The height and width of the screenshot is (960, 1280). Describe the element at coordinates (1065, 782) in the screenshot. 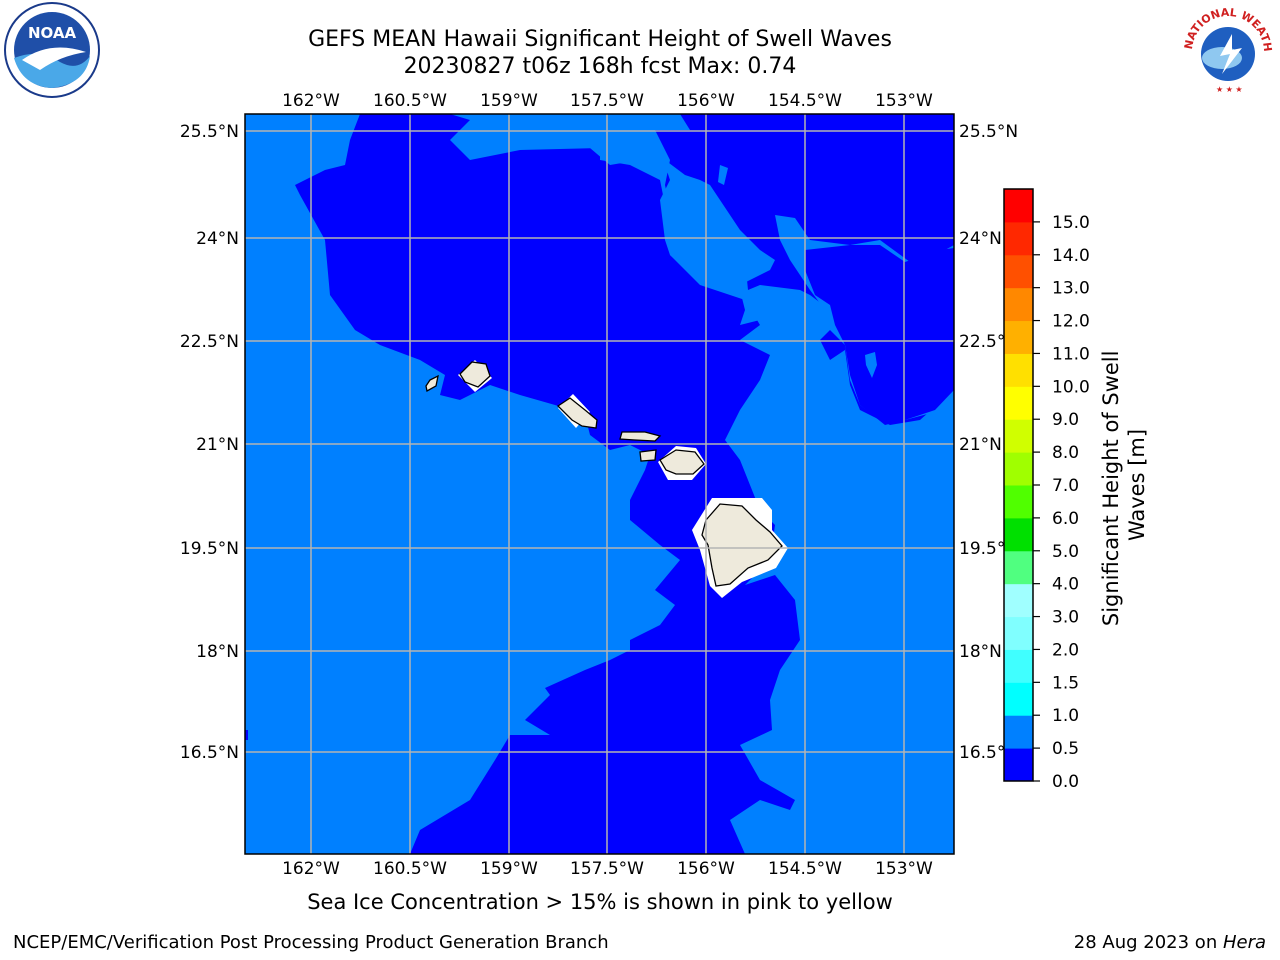

I see `colorbar-tick-label: 0.0` at that location.